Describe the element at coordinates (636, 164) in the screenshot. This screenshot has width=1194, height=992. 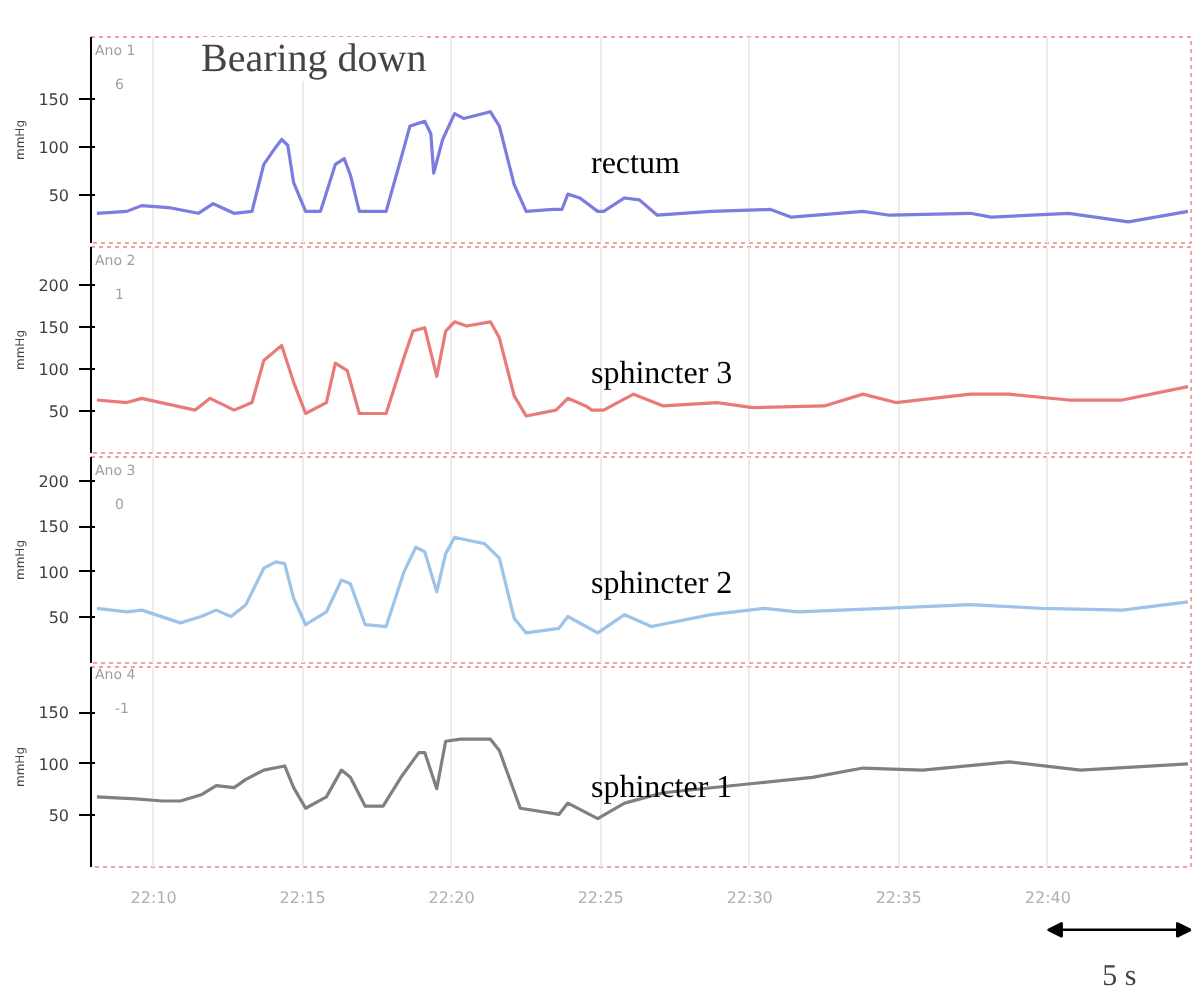
I see `series-label: rectum` at that location.